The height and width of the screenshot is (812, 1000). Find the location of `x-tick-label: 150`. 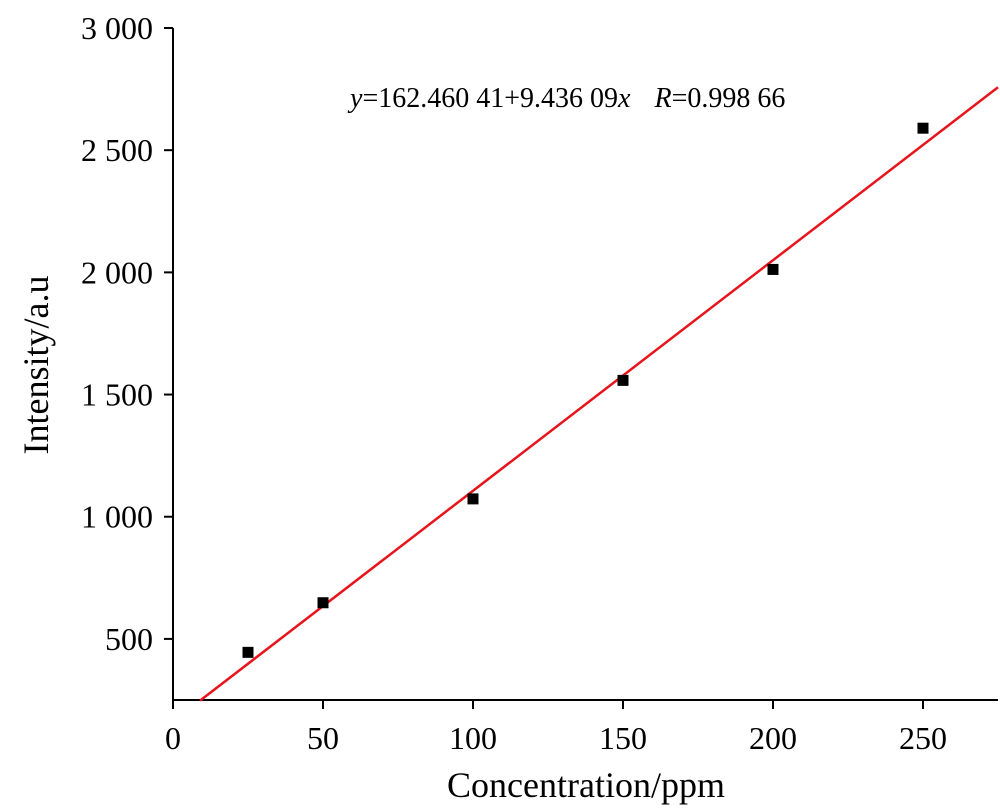

x-tick-label: 150 is located at coordinates (623, 738).